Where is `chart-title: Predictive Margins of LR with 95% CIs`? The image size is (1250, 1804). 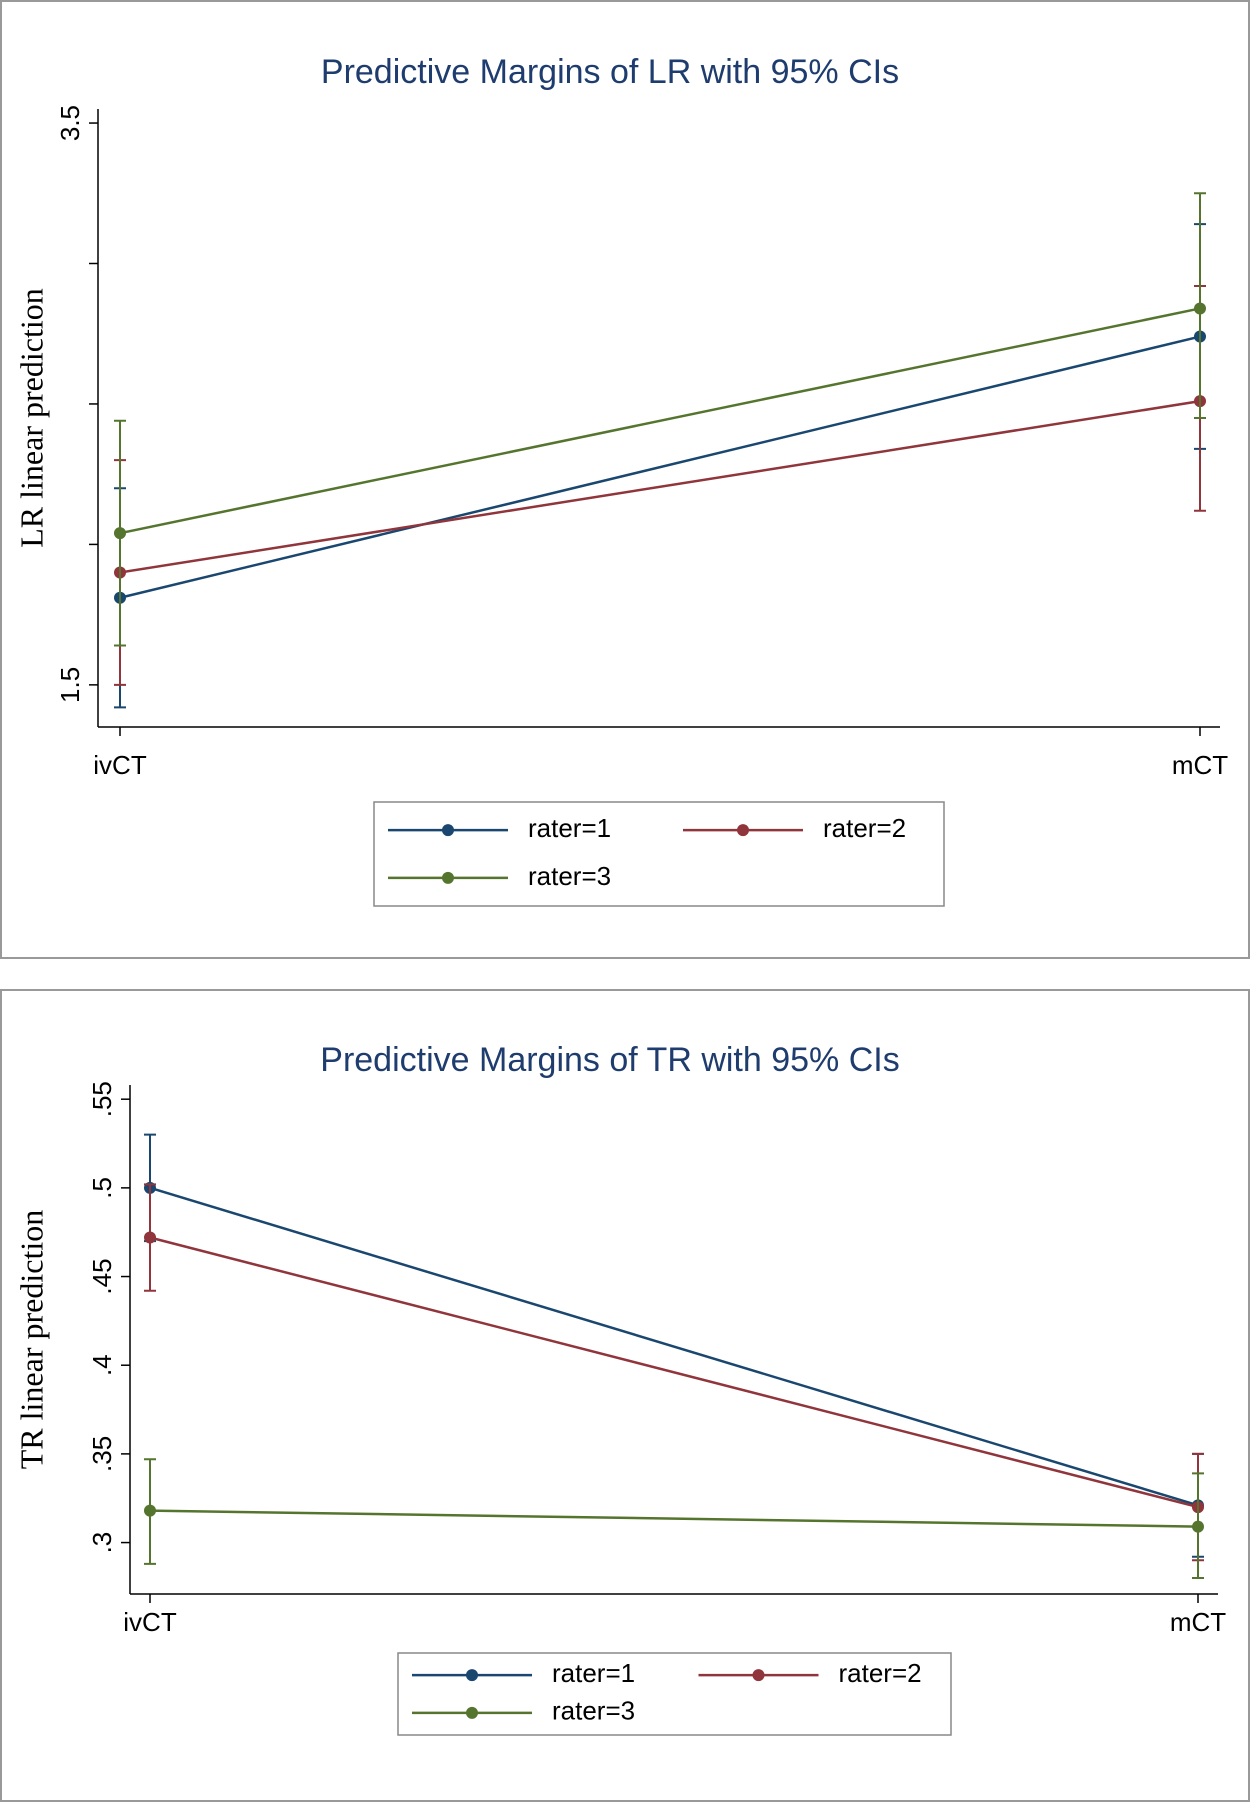
chart-title: Predictive Margins of LR with 95% CIs is located at coordinates (610, 72).